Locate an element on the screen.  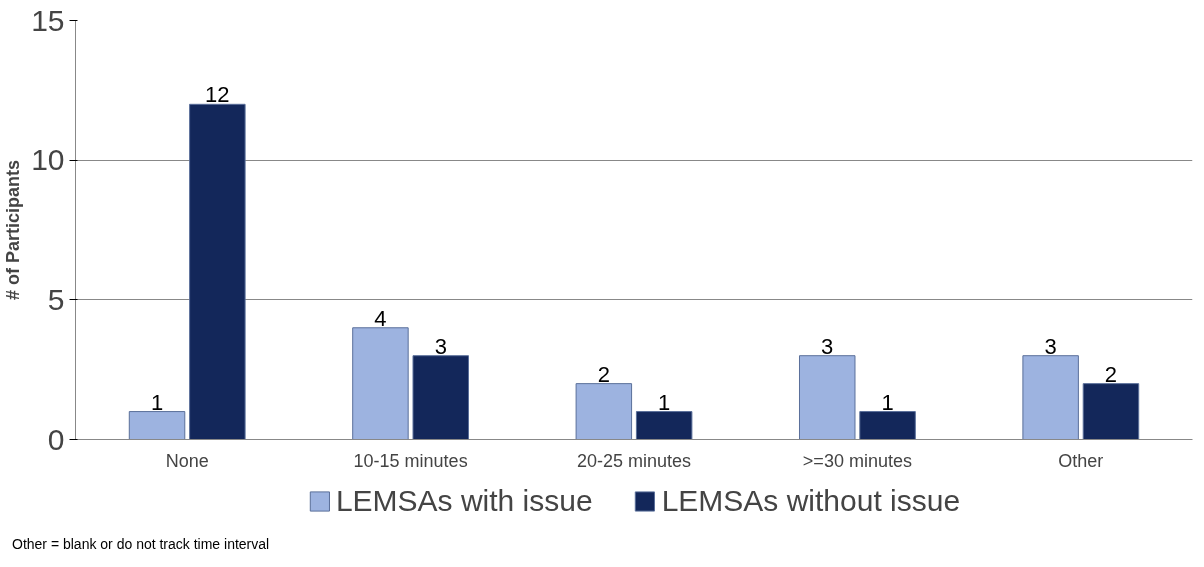
legend-label: LEMSAs without issue is located at coordinates (811, 501).